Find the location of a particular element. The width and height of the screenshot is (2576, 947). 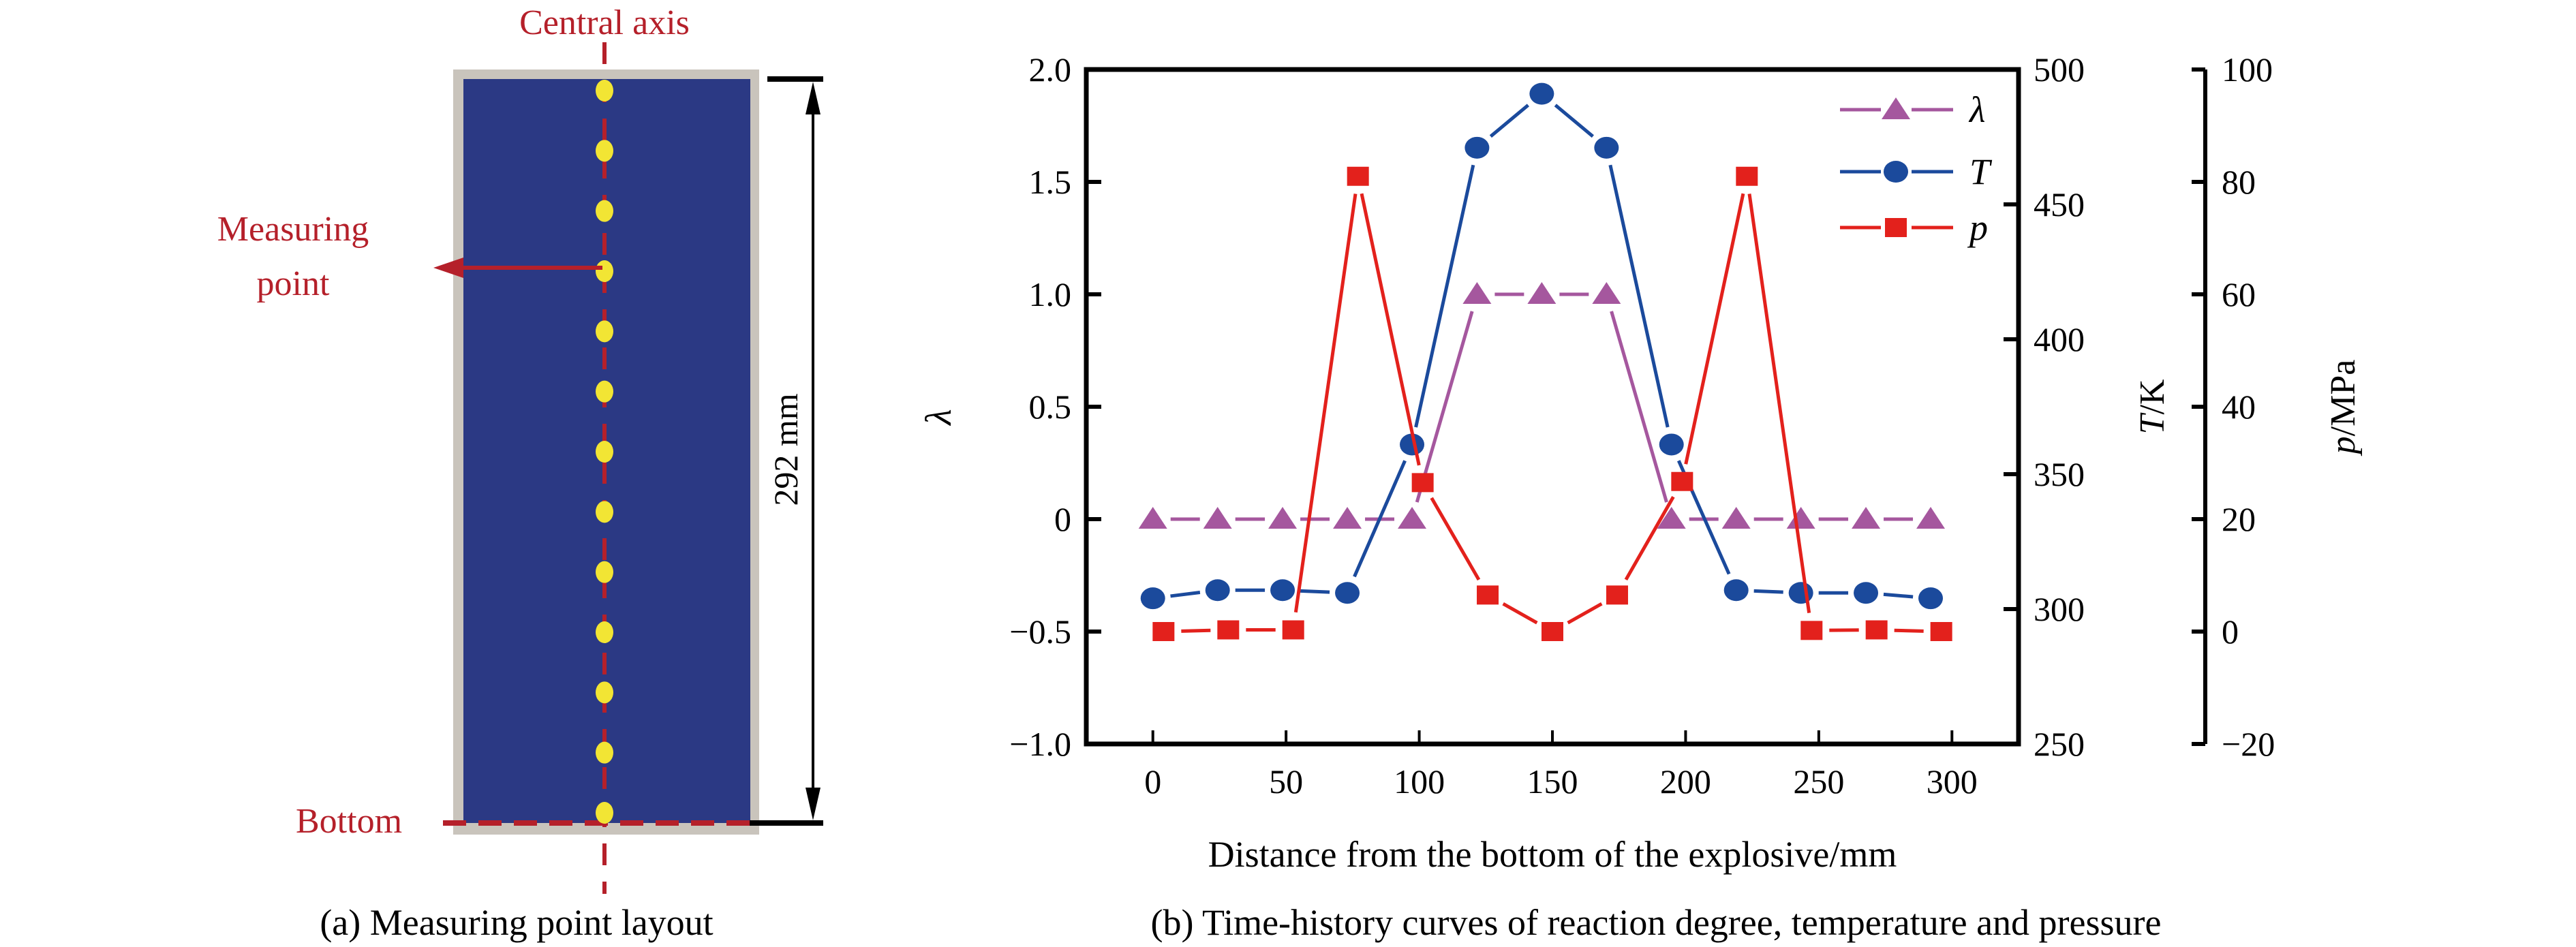

legend-marker-temperature is located at coordinates (1896, 172).